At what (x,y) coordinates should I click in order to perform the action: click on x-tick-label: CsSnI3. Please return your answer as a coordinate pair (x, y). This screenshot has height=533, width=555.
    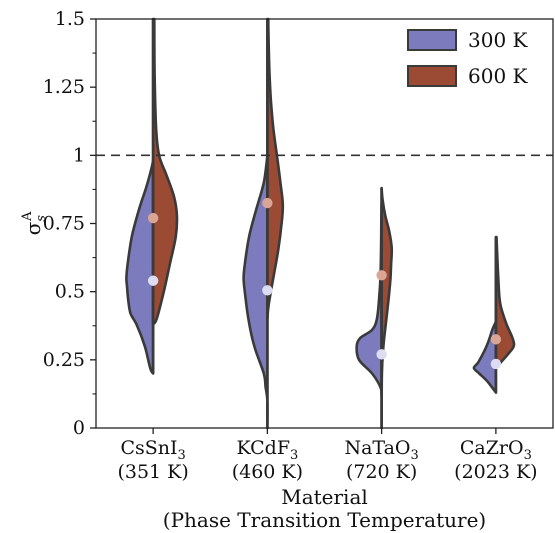
    Looking at the image, I should click on (152, 450).